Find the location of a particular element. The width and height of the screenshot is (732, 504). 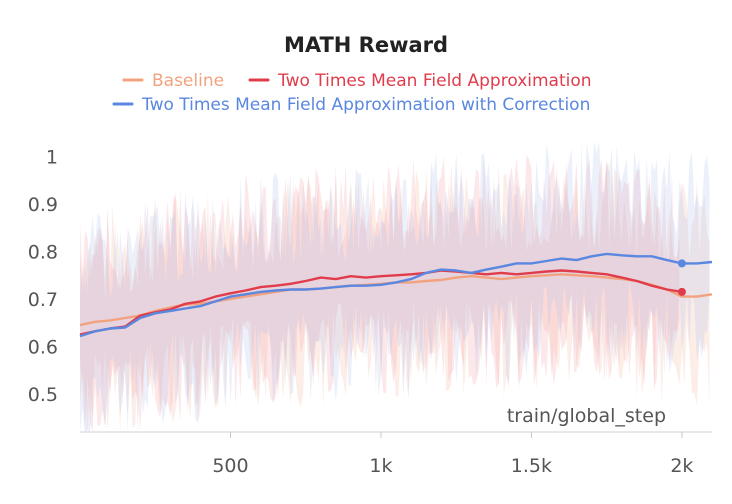

end-point-two-times-mean-field-approximation-with-correction is located at coordinates (681, 263).